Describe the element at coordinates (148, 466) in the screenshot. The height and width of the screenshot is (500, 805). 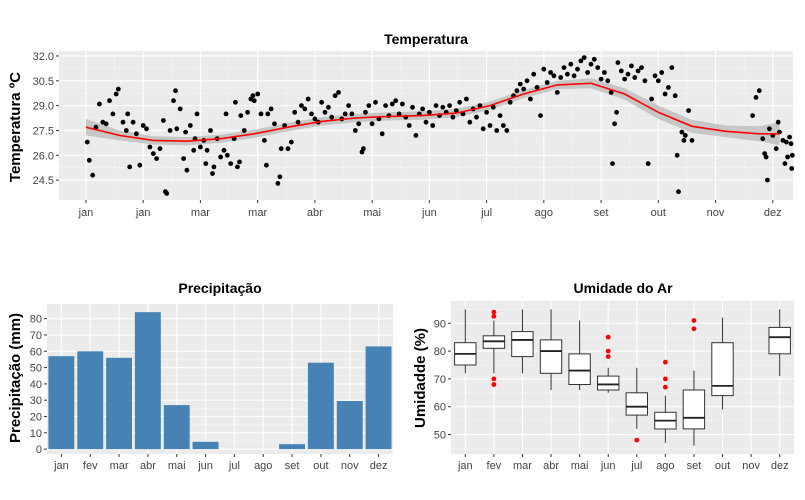
I see `x-tick-label: abr` at that location.